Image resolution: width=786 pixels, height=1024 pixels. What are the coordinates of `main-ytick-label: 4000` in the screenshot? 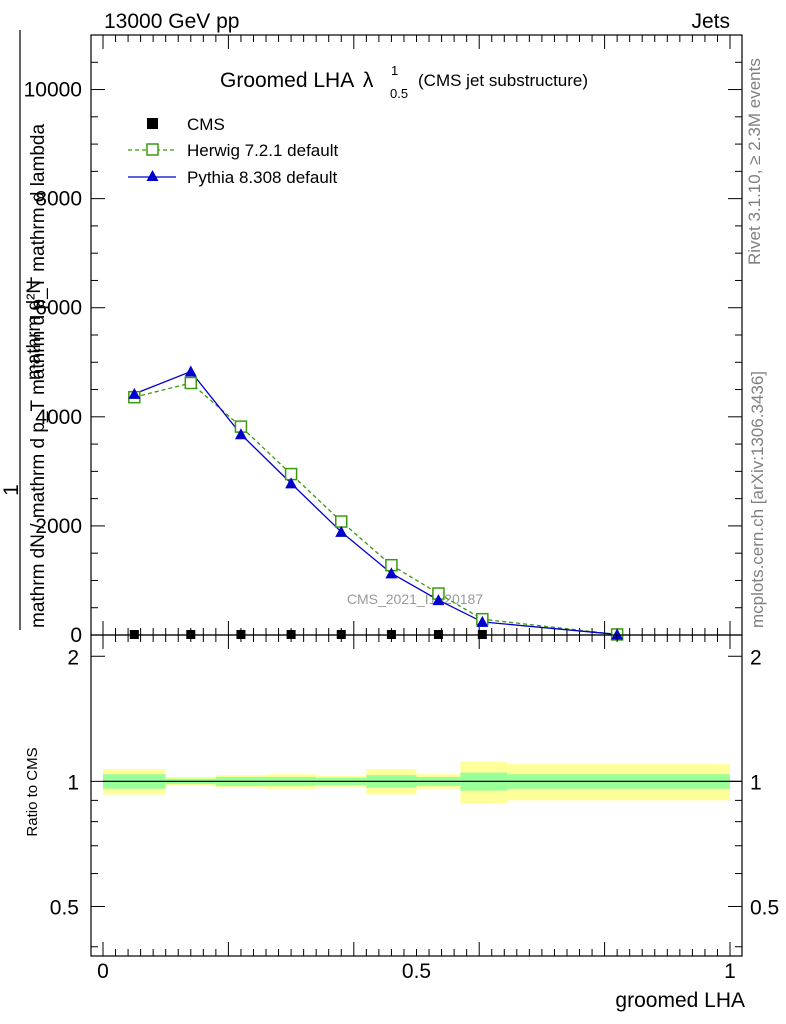 It's located at (58, 417).